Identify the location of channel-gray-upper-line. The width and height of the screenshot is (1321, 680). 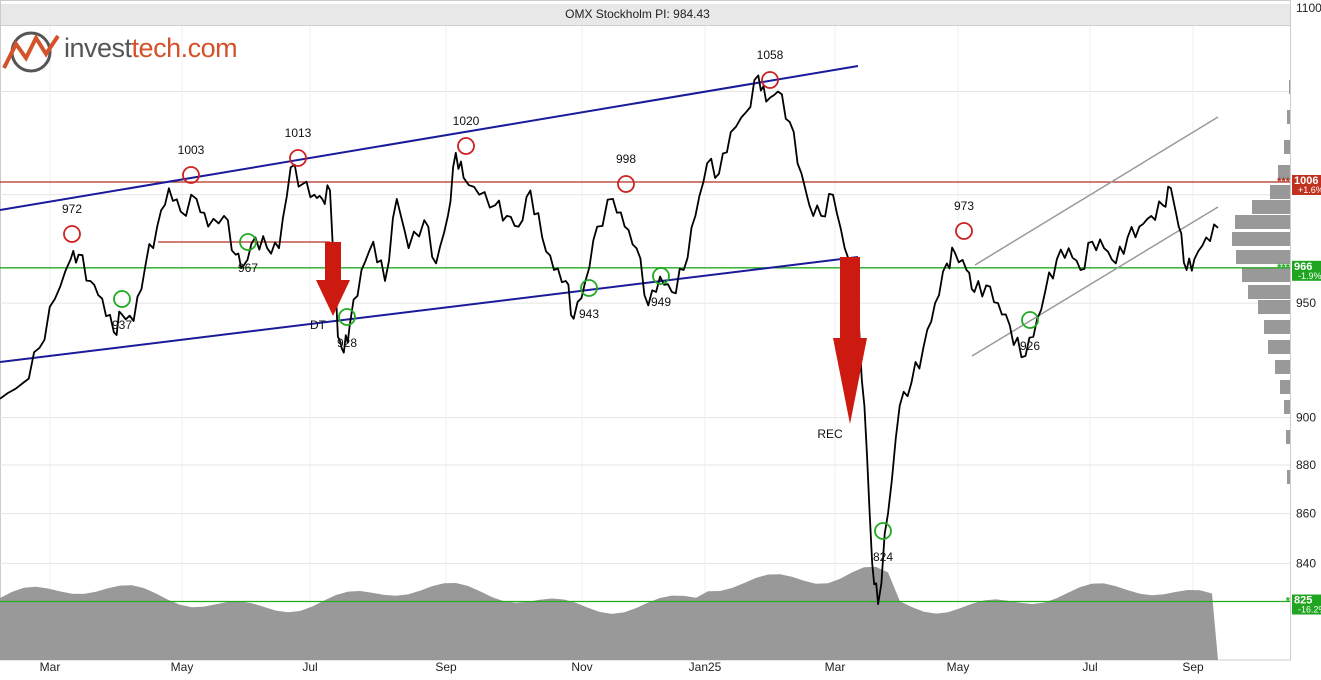
(1096, 191).